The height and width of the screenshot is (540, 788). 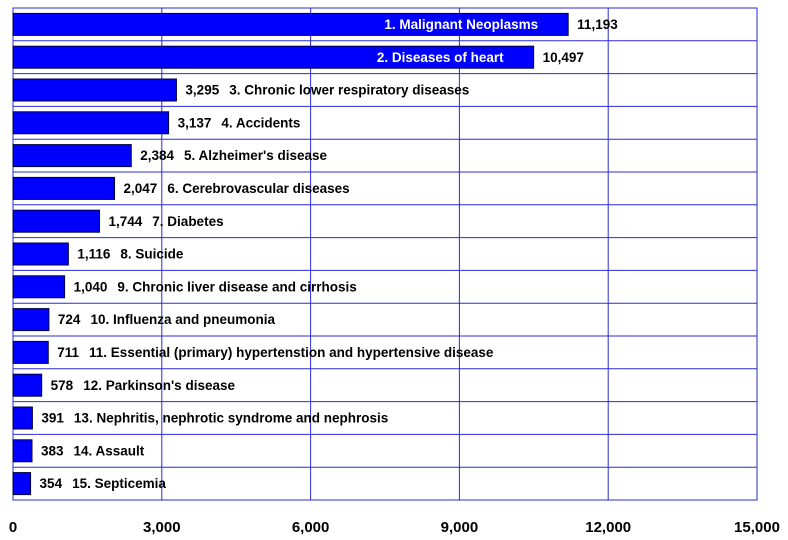 I want to click on value-label: 2,384, so click(x=157, y=155).